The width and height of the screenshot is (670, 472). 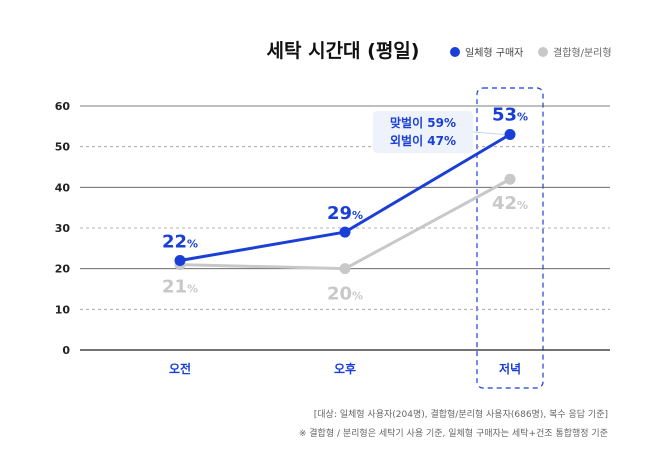 I want to click on data-label-secondary: 21%, so click(x=180, y=287).